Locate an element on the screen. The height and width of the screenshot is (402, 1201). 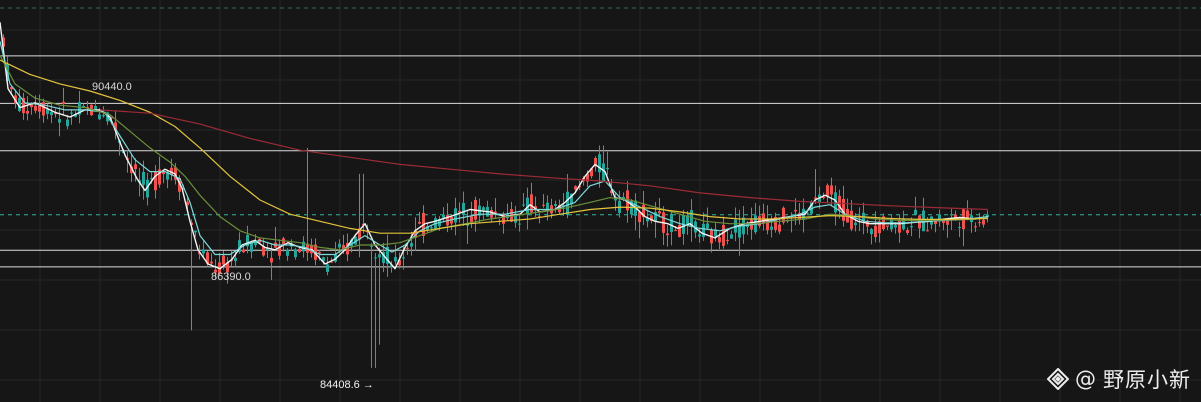
at-symbol: @ is located at coordinates (1086, 379).